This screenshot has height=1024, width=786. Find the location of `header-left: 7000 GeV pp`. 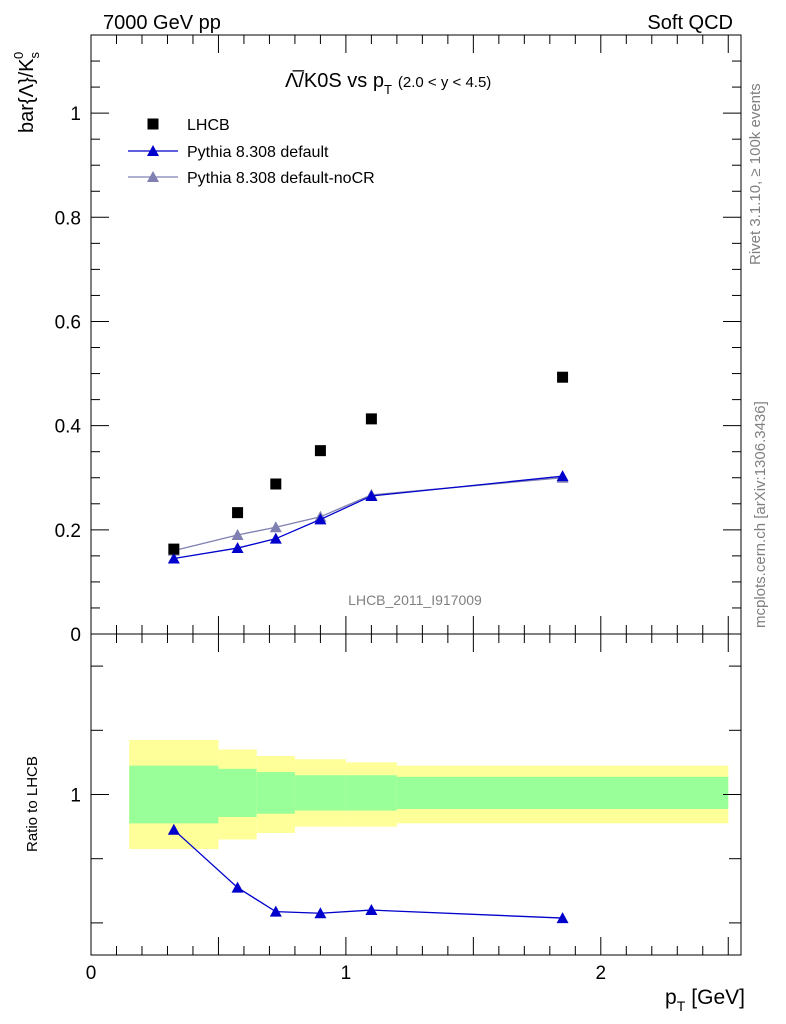

header-left: 7000 GeV pp is located at coordinates (162, 23).